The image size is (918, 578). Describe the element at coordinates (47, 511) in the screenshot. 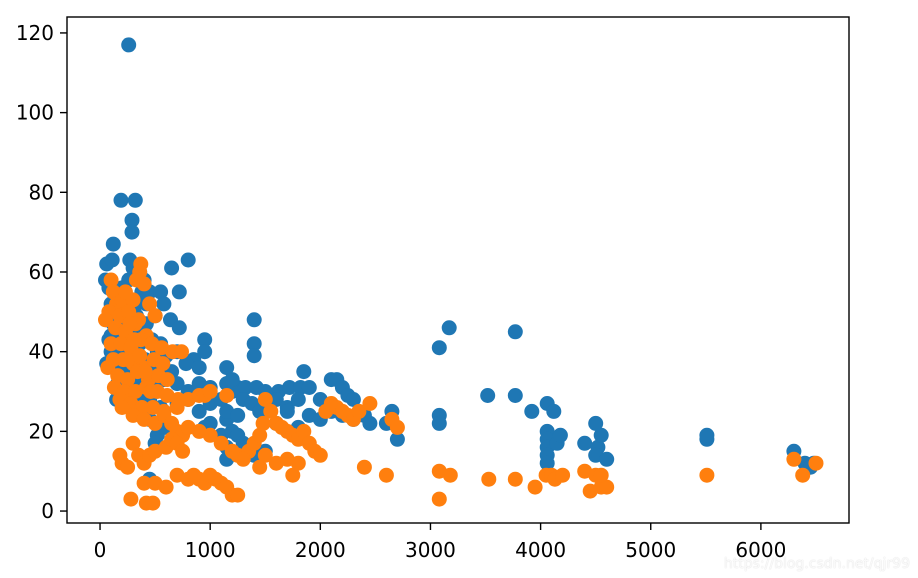

I see `y-tick-label: 0` at that location.